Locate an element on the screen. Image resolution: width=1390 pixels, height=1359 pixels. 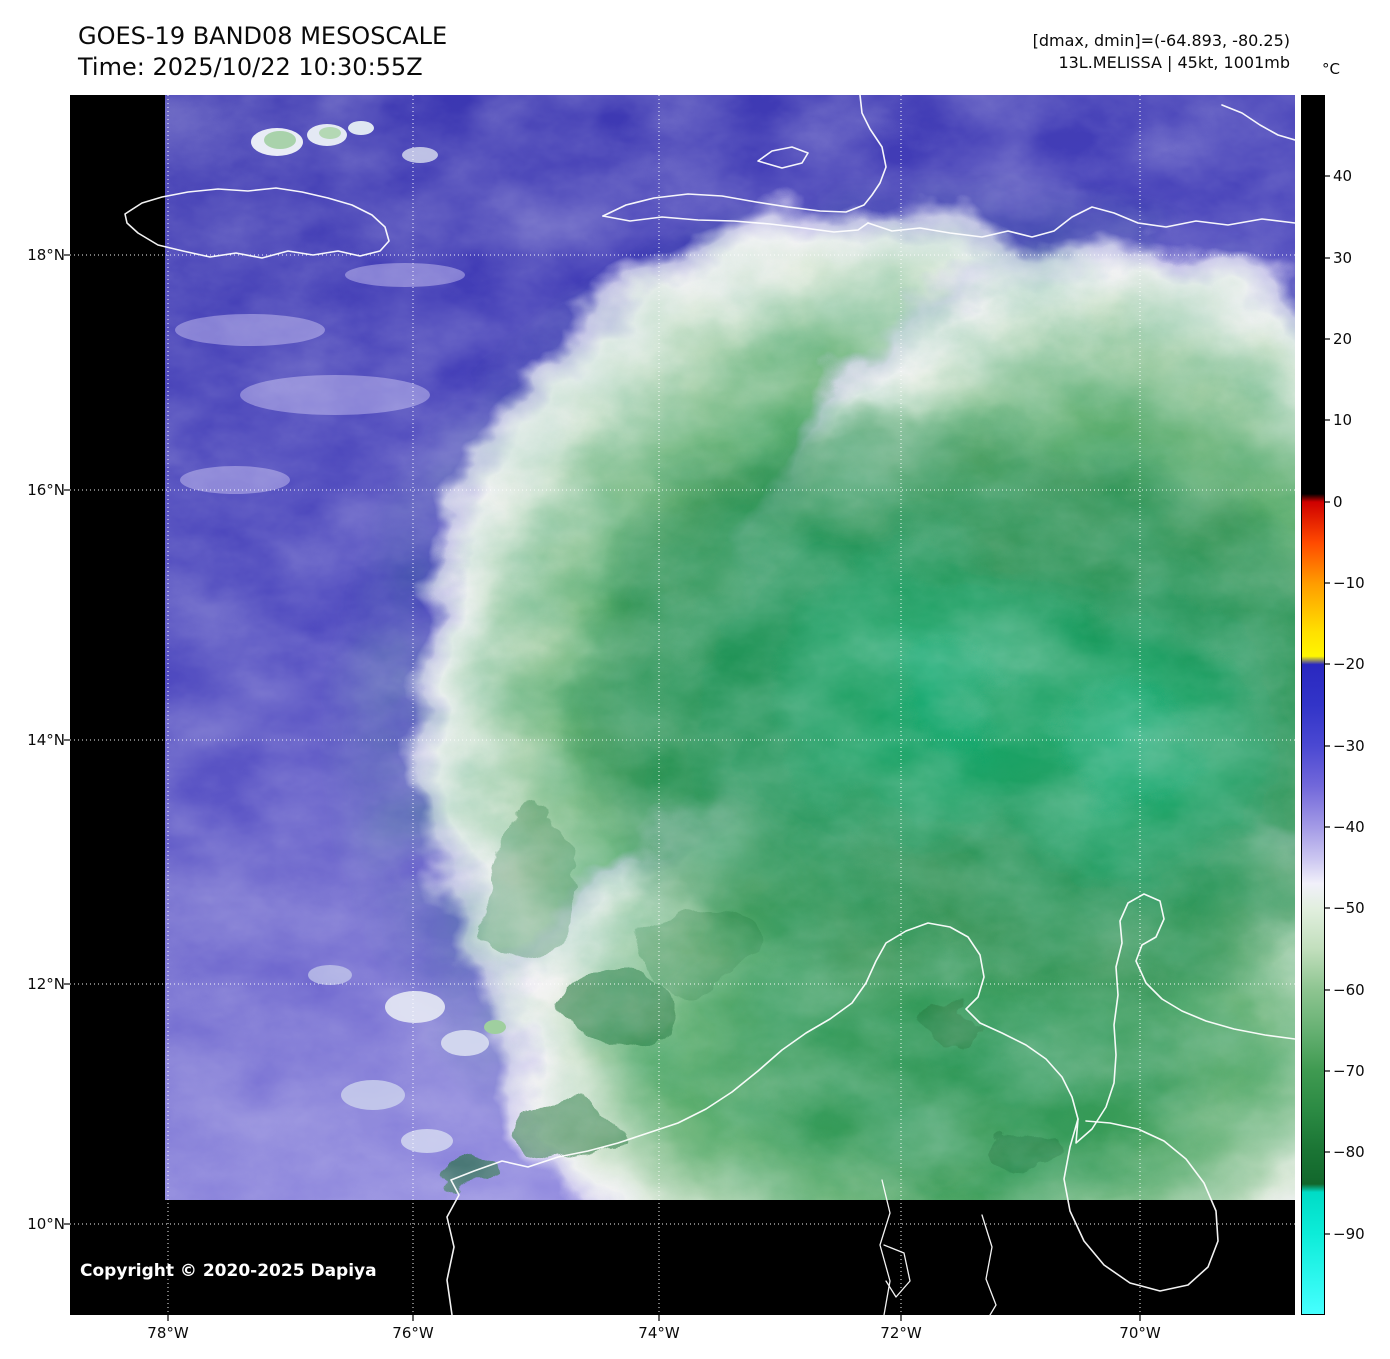
cbar-tick-m60: −60 is located at coordinates (1349, 990).